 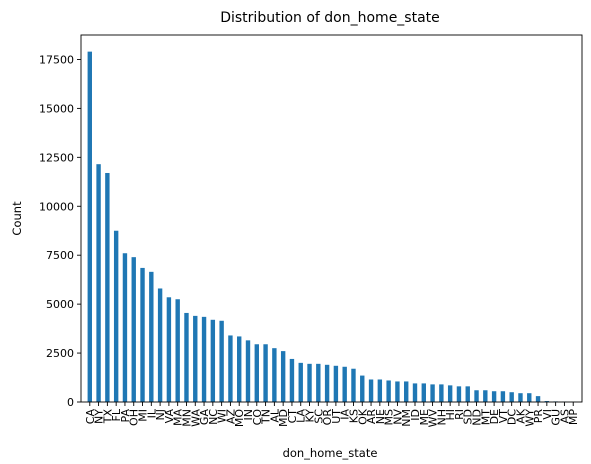 What do you see at coordinates (98, 283) in the screenshot?
I see `bar-ny` at bounding box center [98, 283].